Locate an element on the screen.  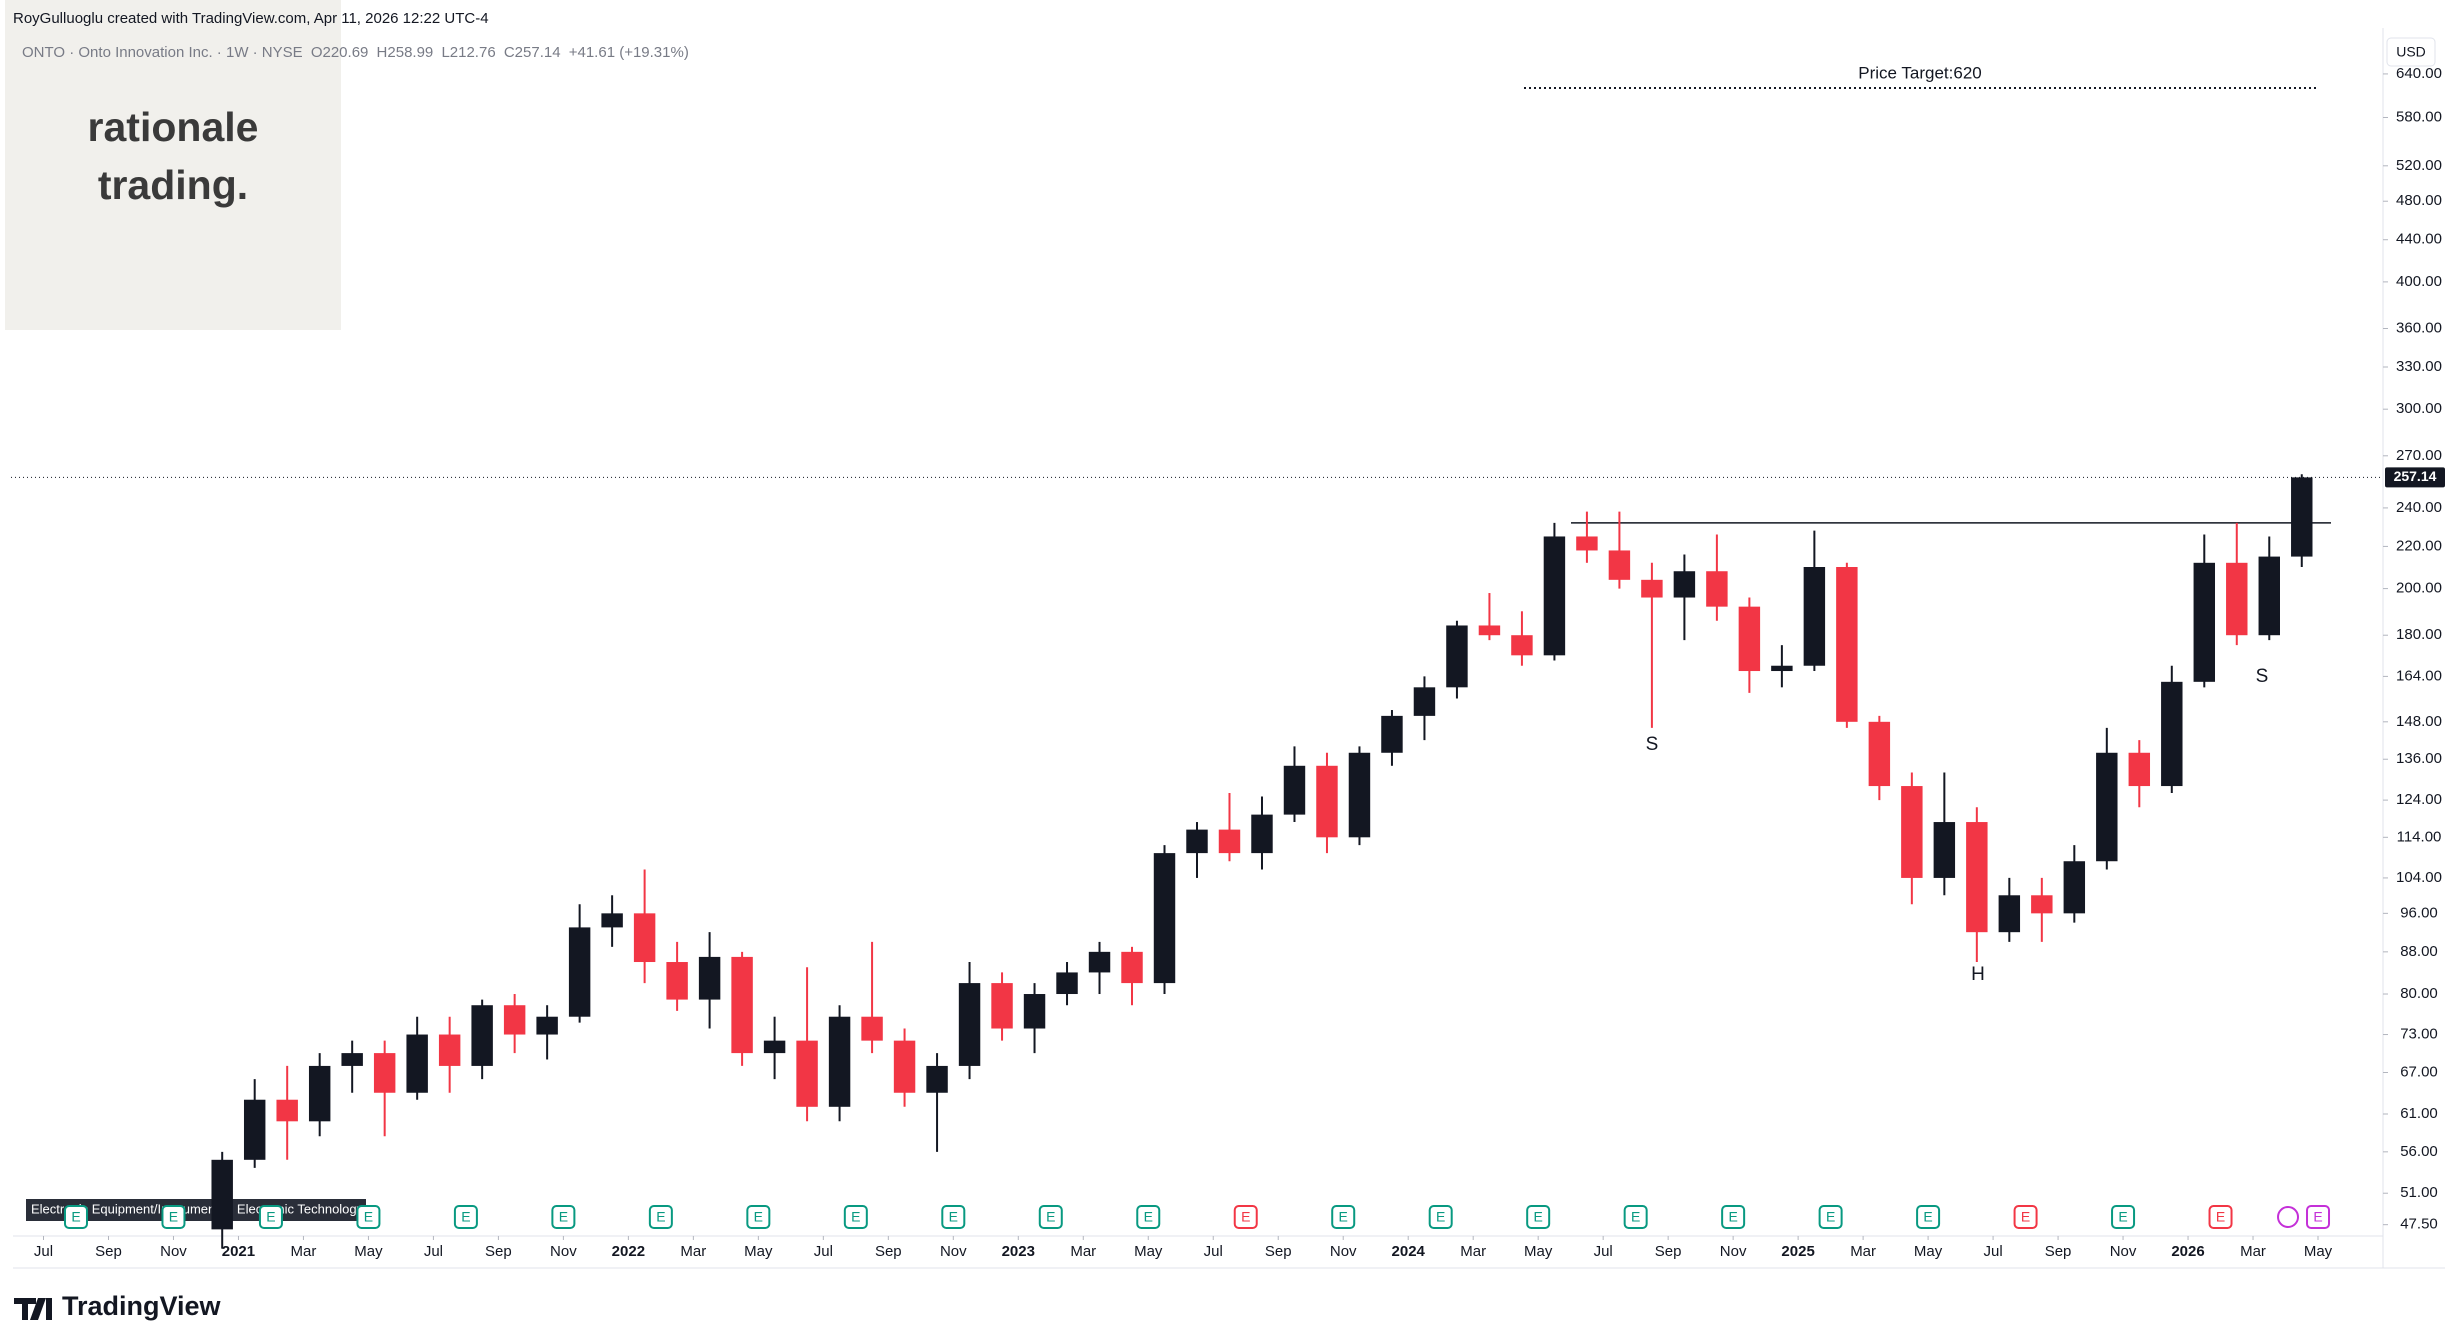
y-tick-label: 148.00 is located at coordinates (2419, 721).